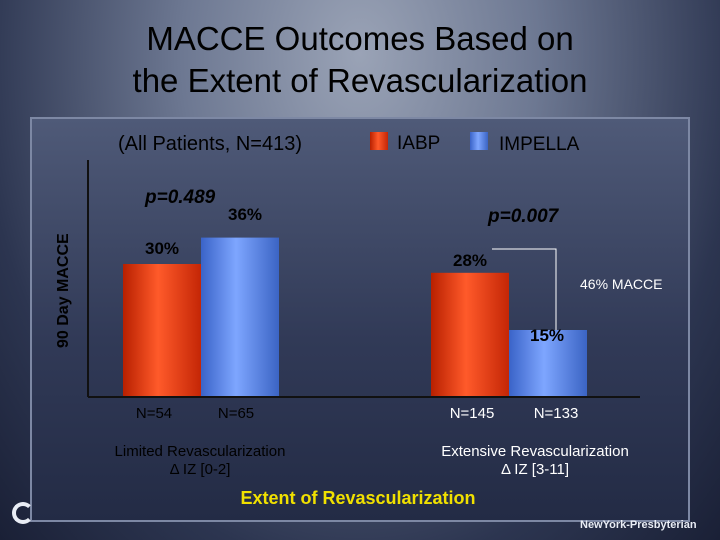  Describe the element at coordinates (470, 334) in the screenshot. I see `bar-iabp-extensive` at that location.